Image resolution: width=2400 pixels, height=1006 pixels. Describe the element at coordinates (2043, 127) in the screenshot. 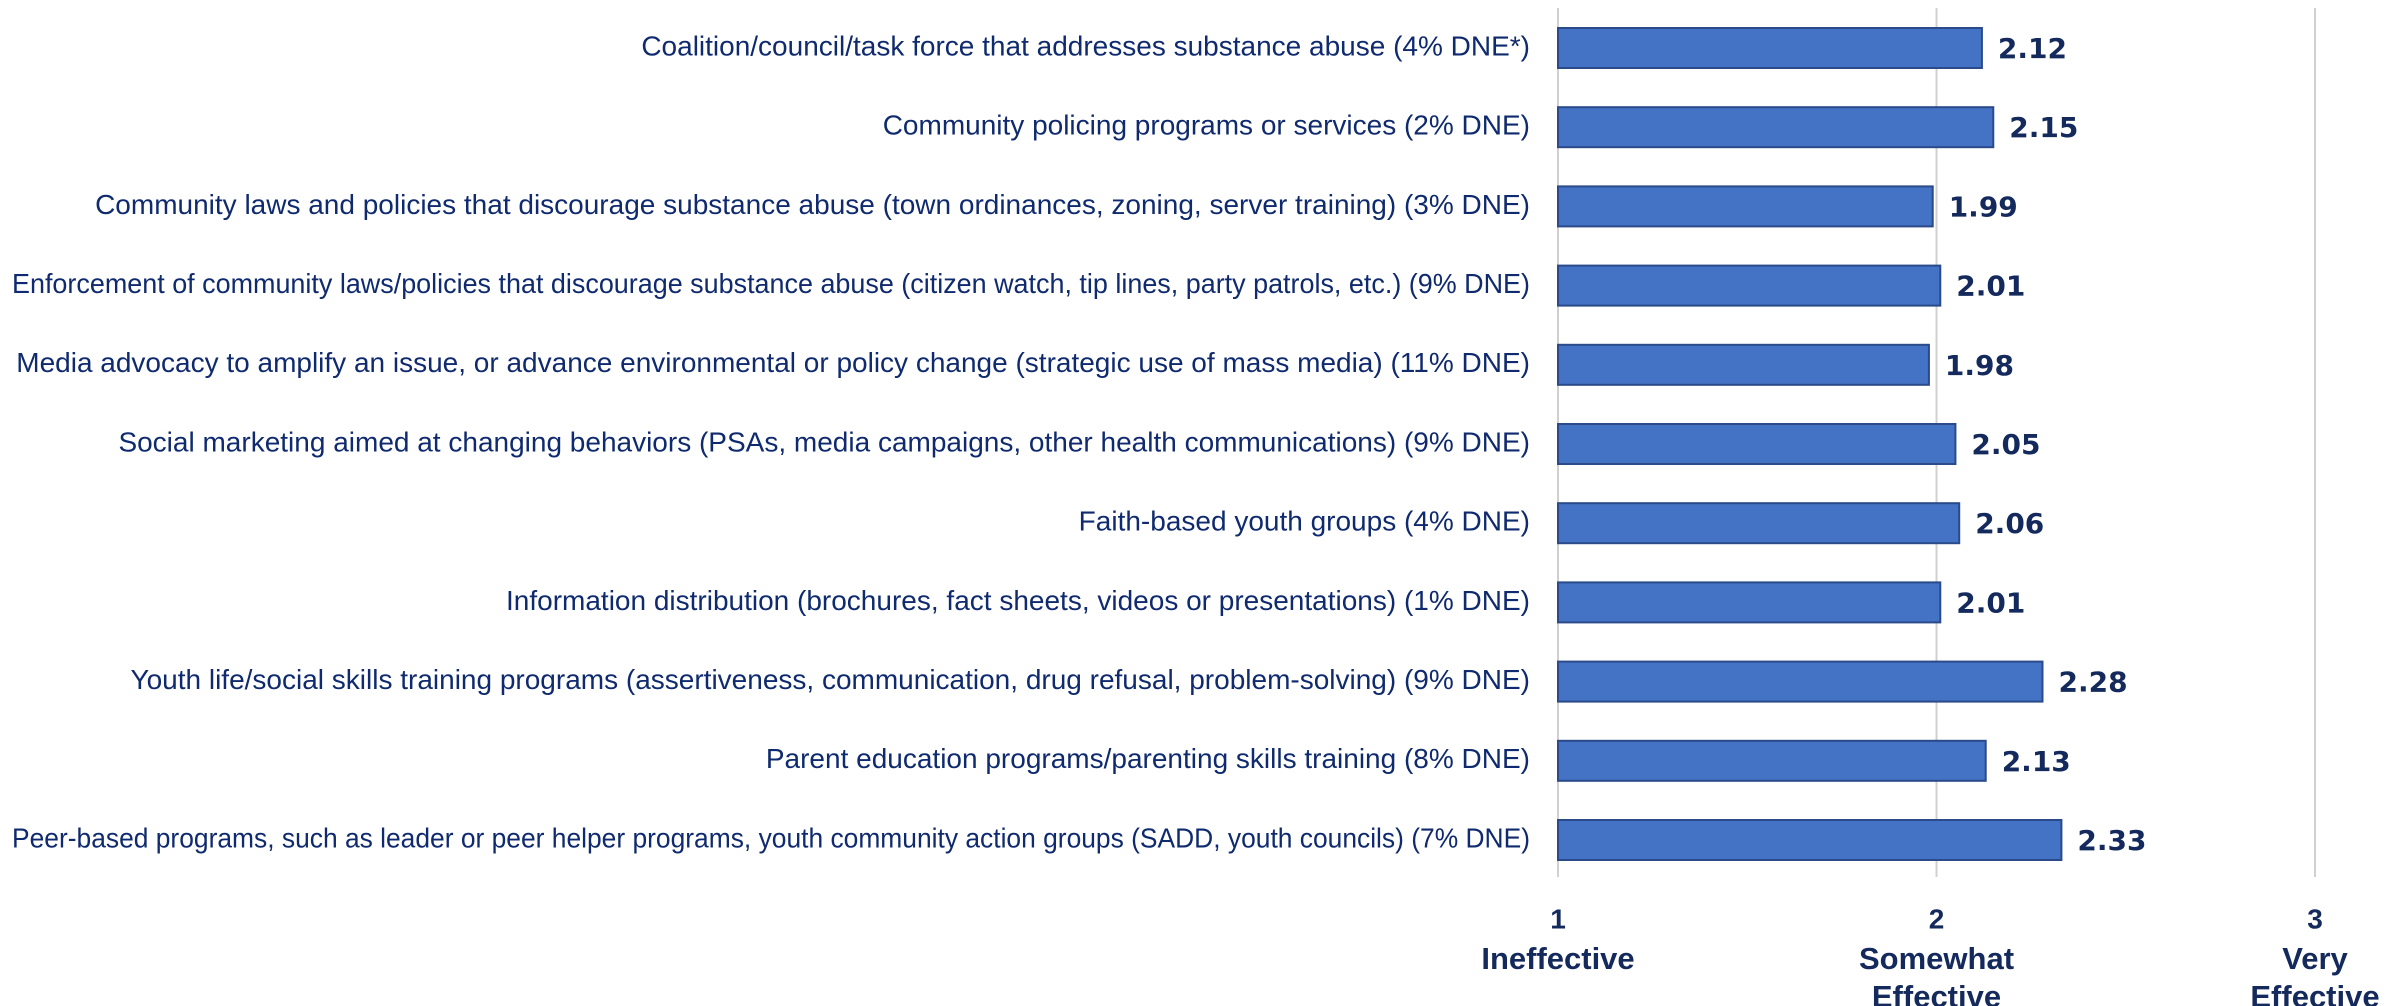

I see `value-label: 2.15` at that location.